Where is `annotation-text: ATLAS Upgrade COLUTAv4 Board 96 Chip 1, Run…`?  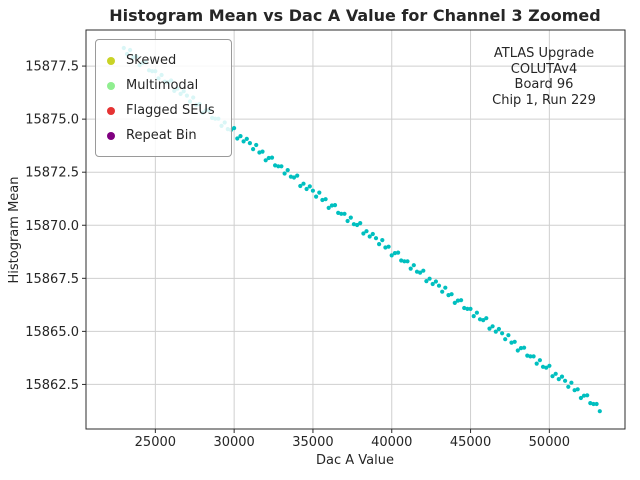 annotation-text: ATLAS Upgrade COLUTAv4 Board 96 Chip 1, Run… is located at coordinates (544, 77).